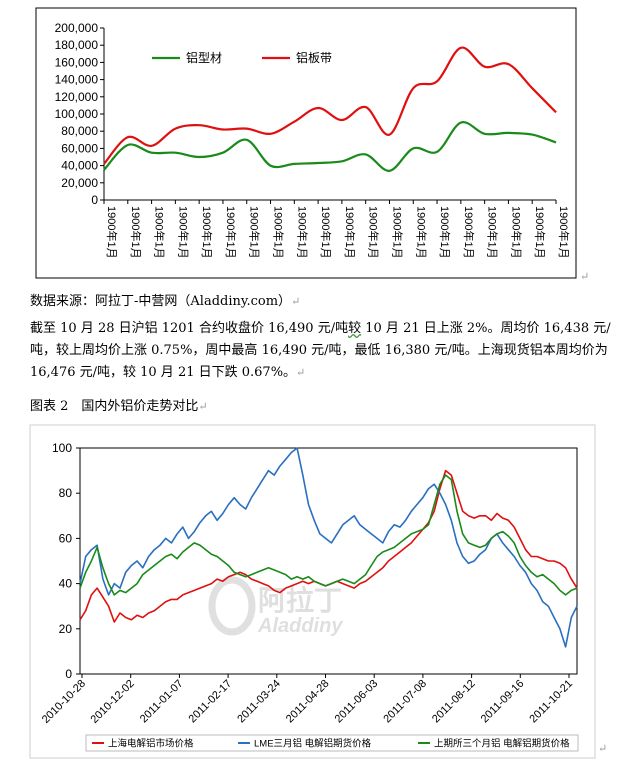 This screenshot has width=619, height=760. What do you see at coordinates (204, 57) in the screenshot?
I see `legend-label: 铝型材` at bounding box center [204, 57].